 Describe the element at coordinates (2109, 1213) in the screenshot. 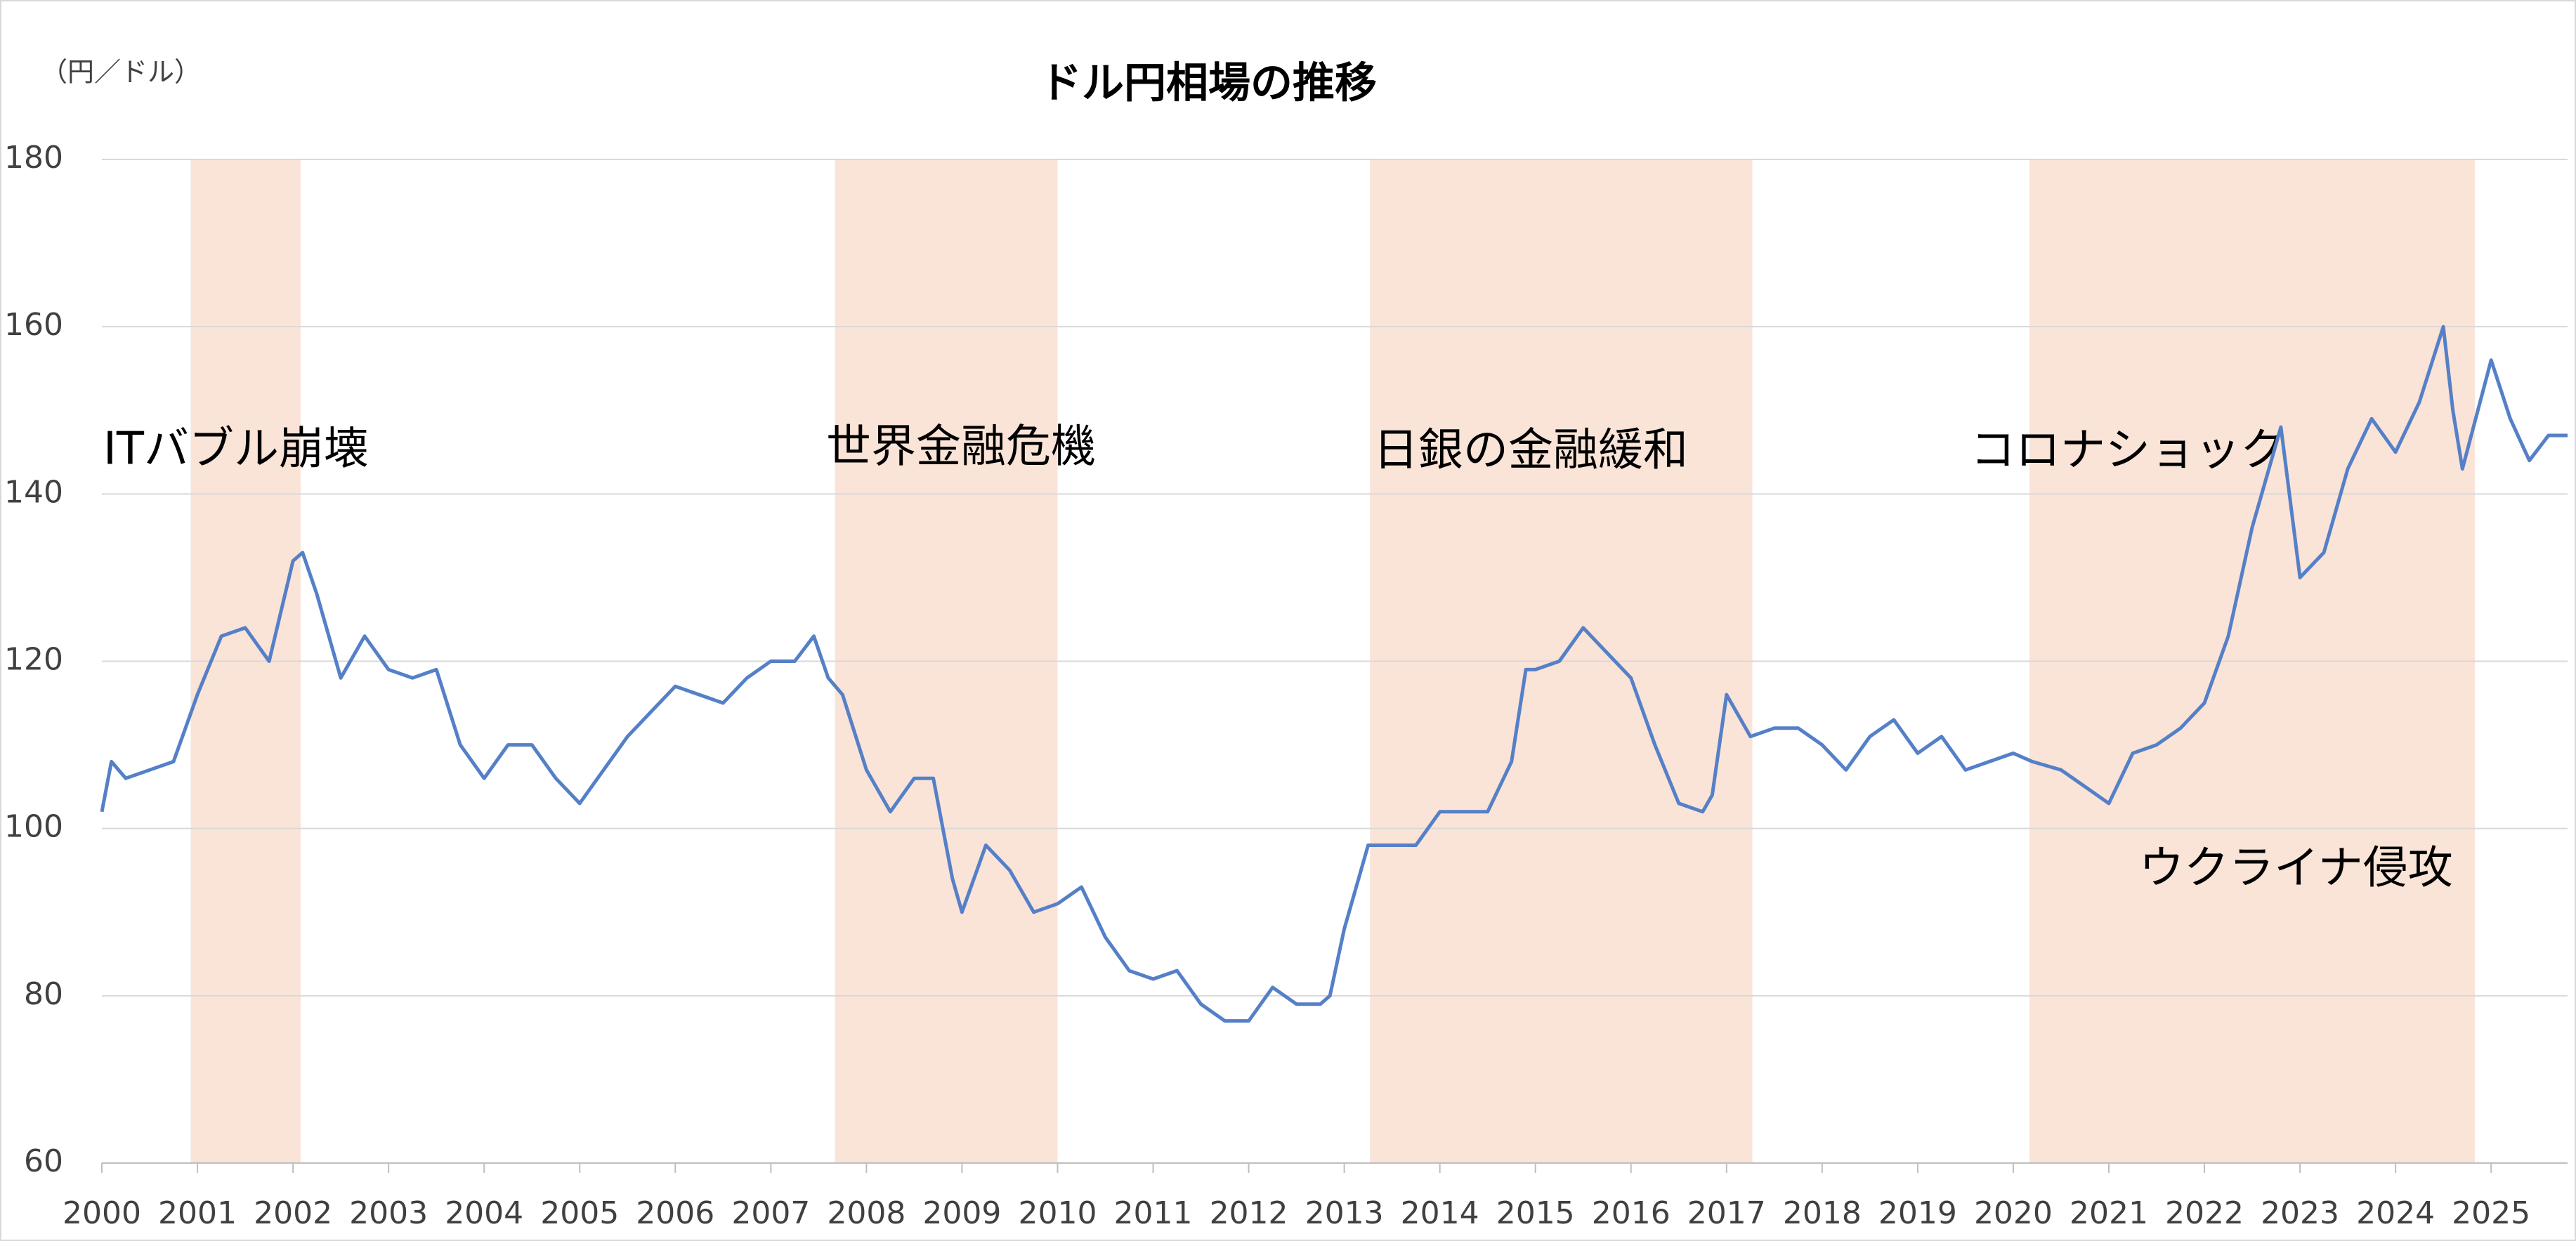

I see `x-tick-label: 2021` at that location.